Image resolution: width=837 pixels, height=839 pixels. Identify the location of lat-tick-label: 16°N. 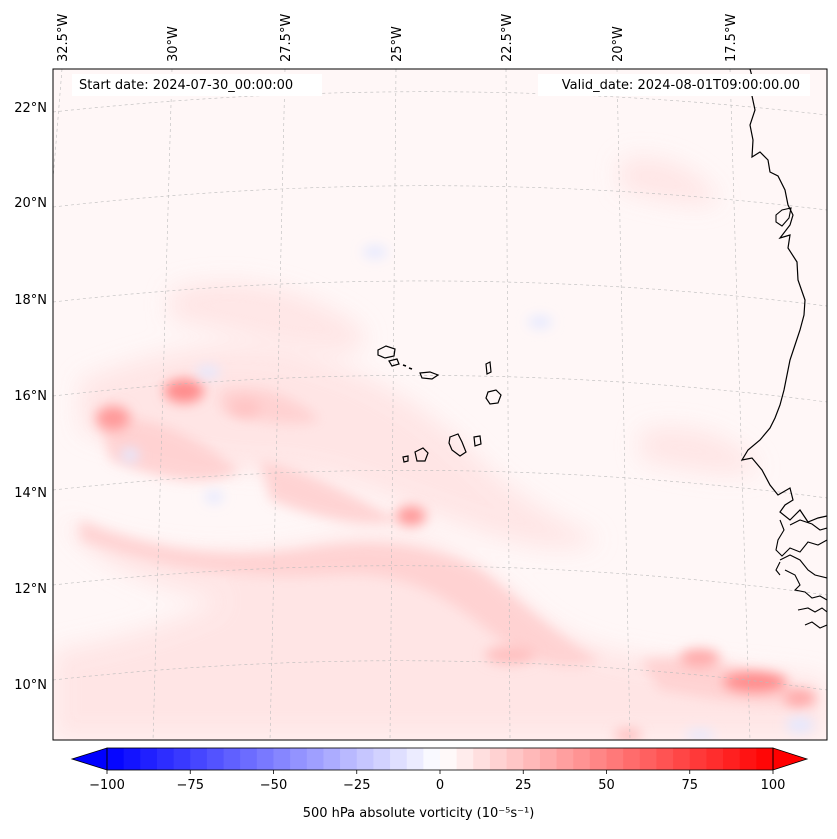
(30, 396).